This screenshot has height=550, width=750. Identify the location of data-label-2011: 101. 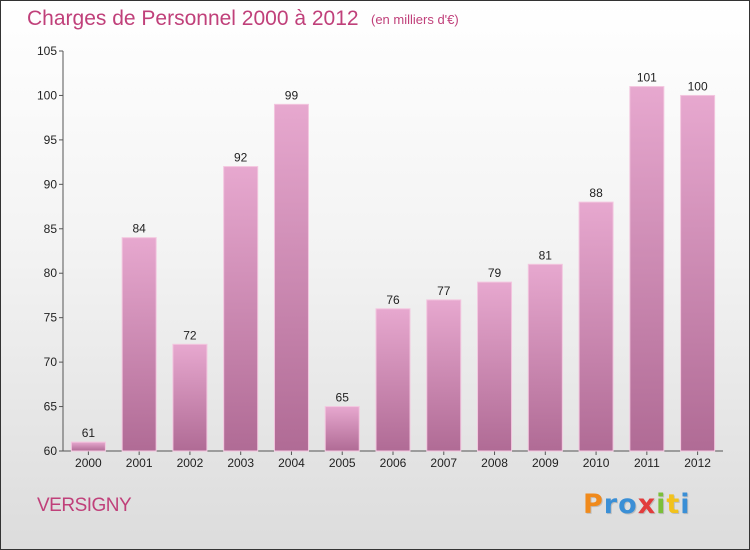
(647, 78).